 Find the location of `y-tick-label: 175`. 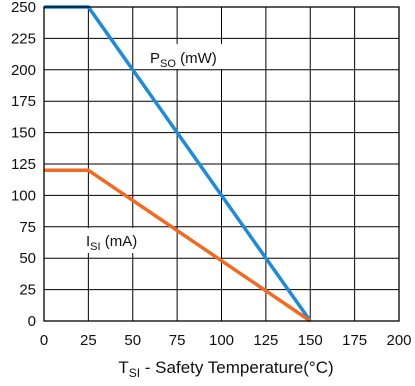

y-tick-label: 175 is located at coordinates (23, 101).